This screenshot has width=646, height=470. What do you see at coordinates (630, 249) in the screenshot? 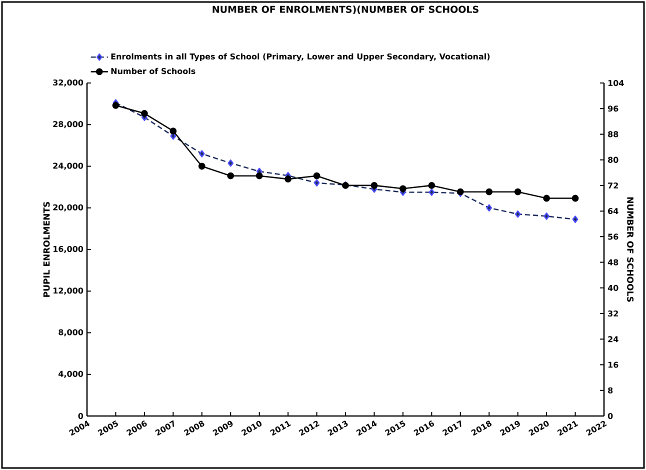
I see `y2-axis-title: NUMBER OF SCHOOLS` at bounding box center [630, 249].